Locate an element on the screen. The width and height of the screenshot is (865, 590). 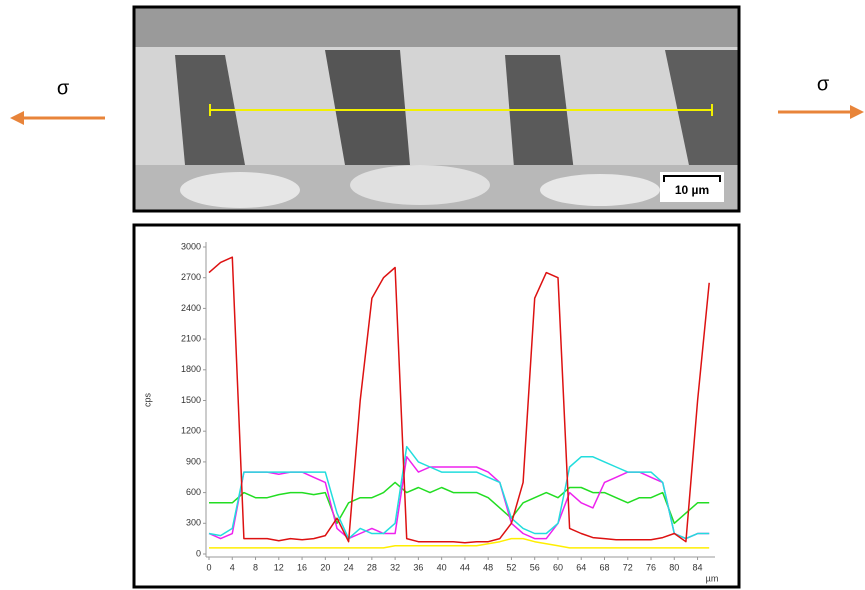
x-tick-label: 40 is located at coordinates (442, 567).